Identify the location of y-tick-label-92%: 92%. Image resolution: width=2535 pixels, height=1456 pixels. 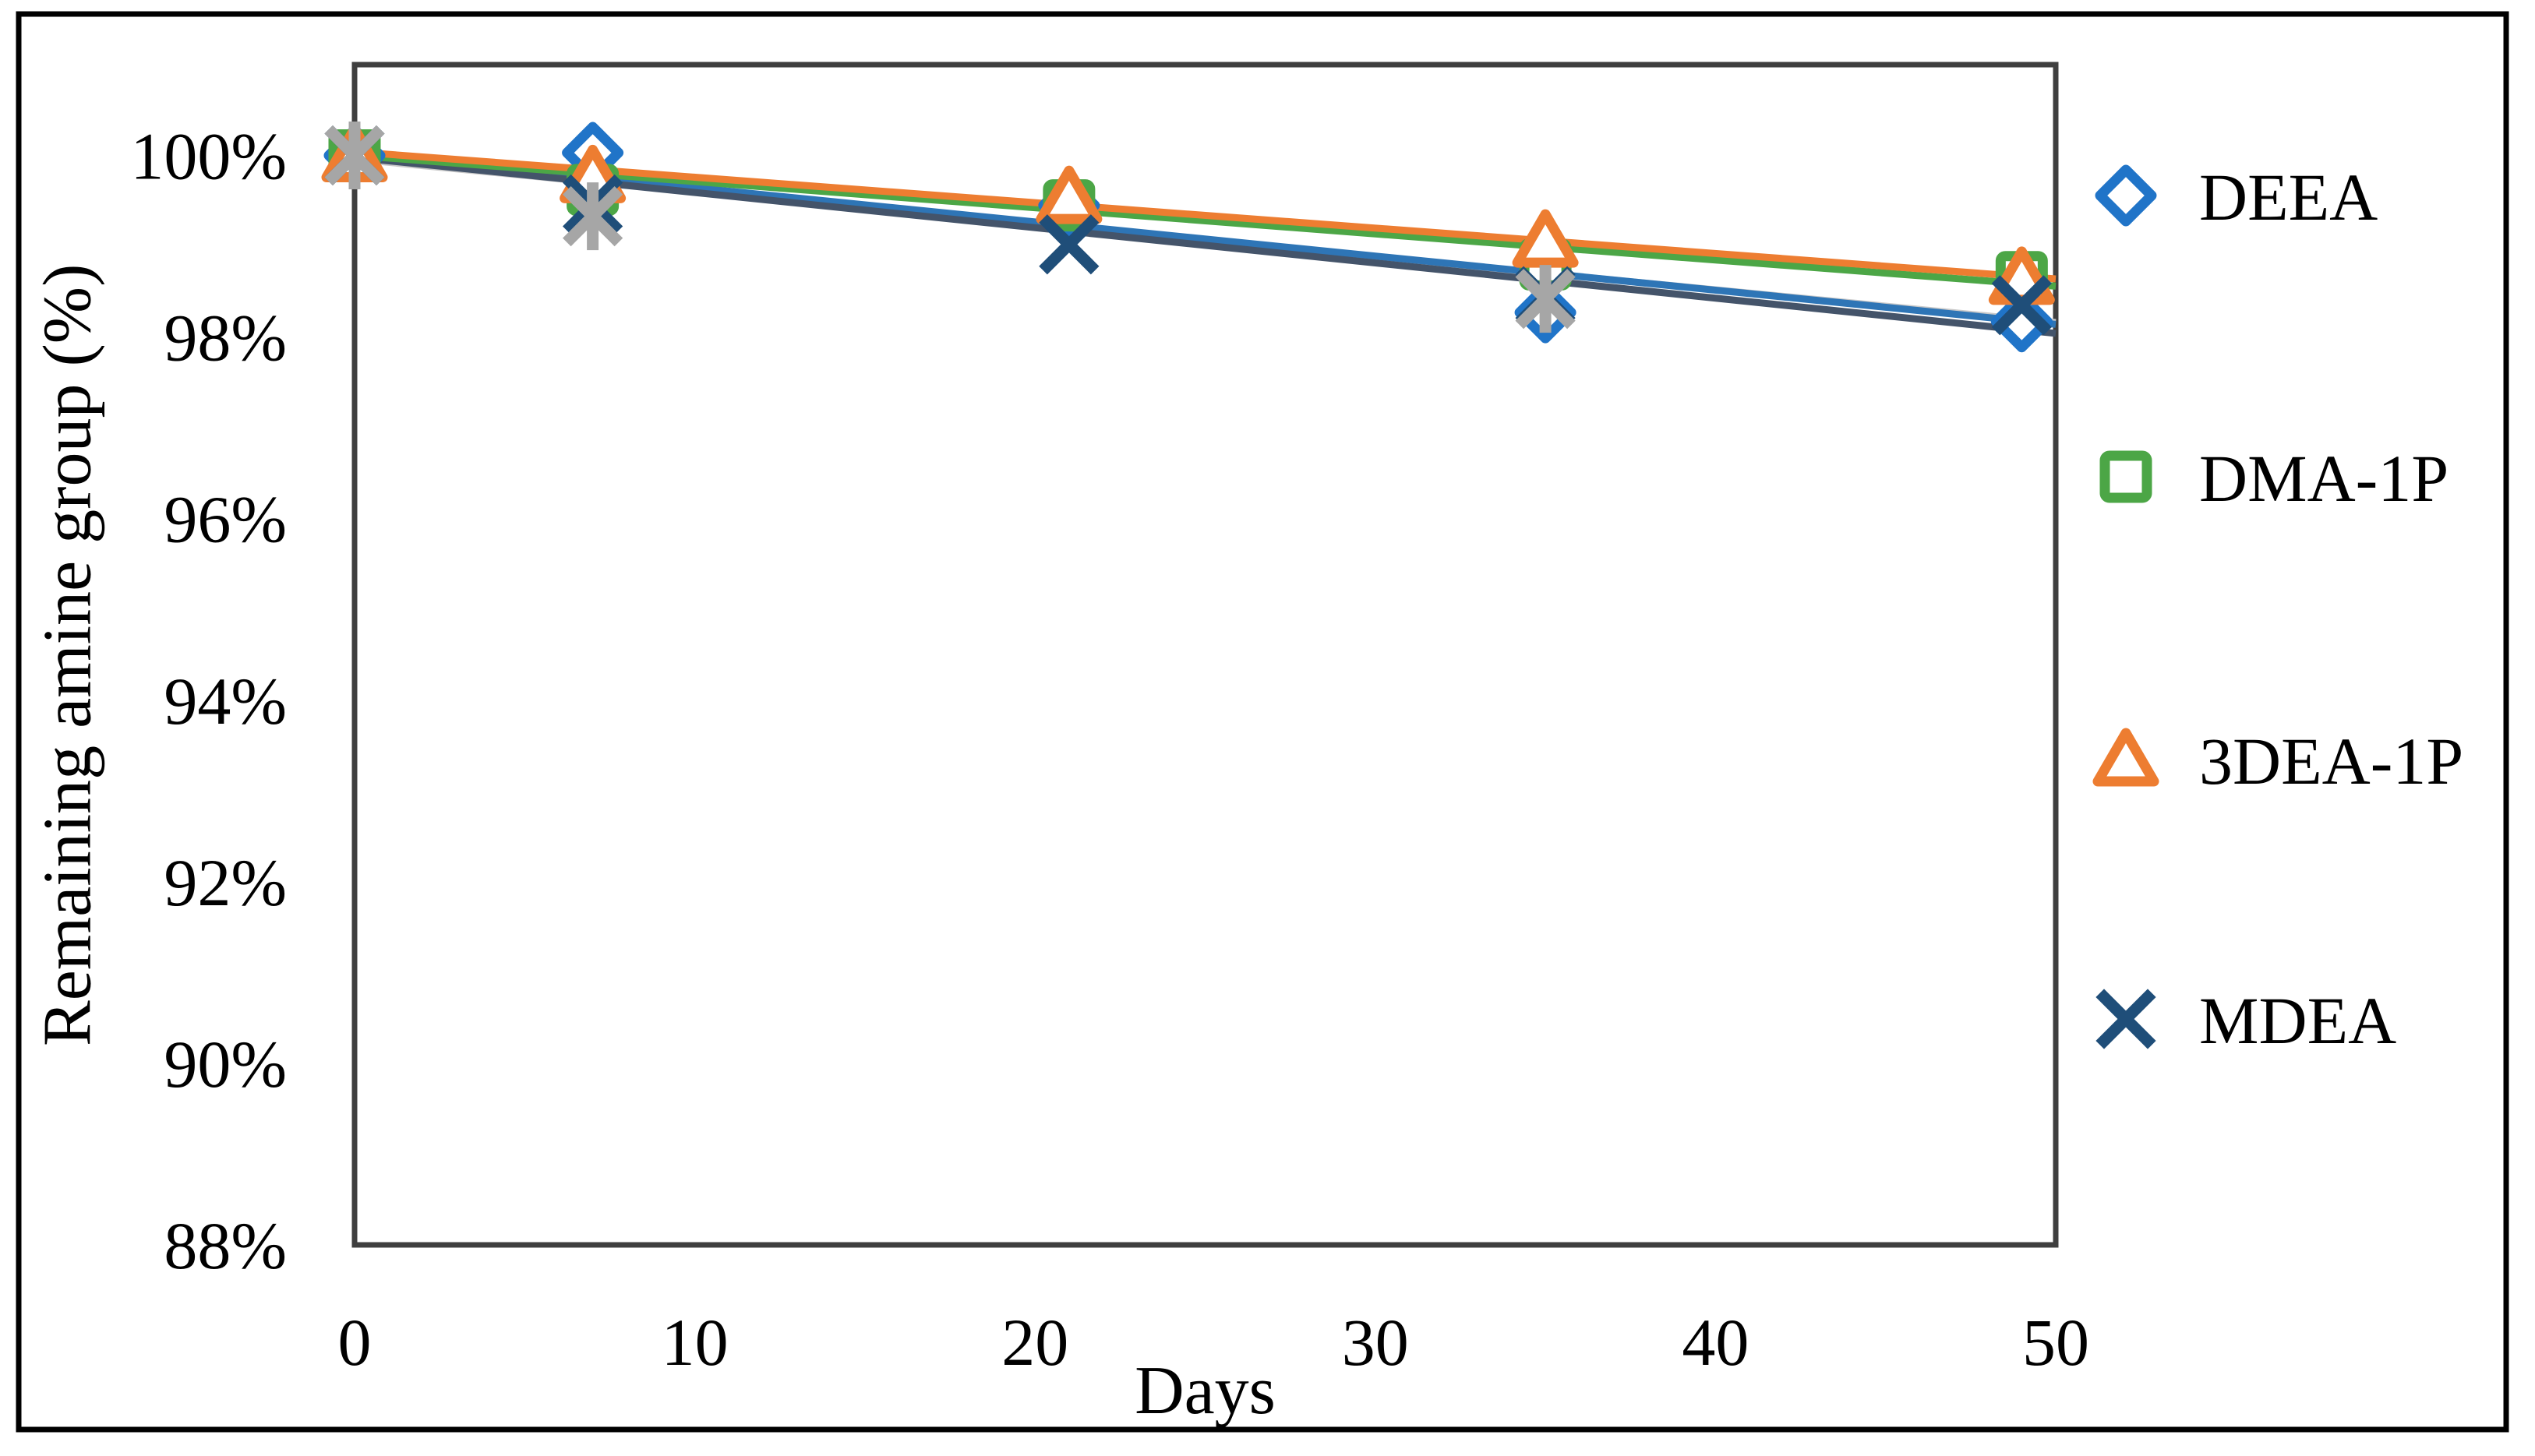
(226, 883).